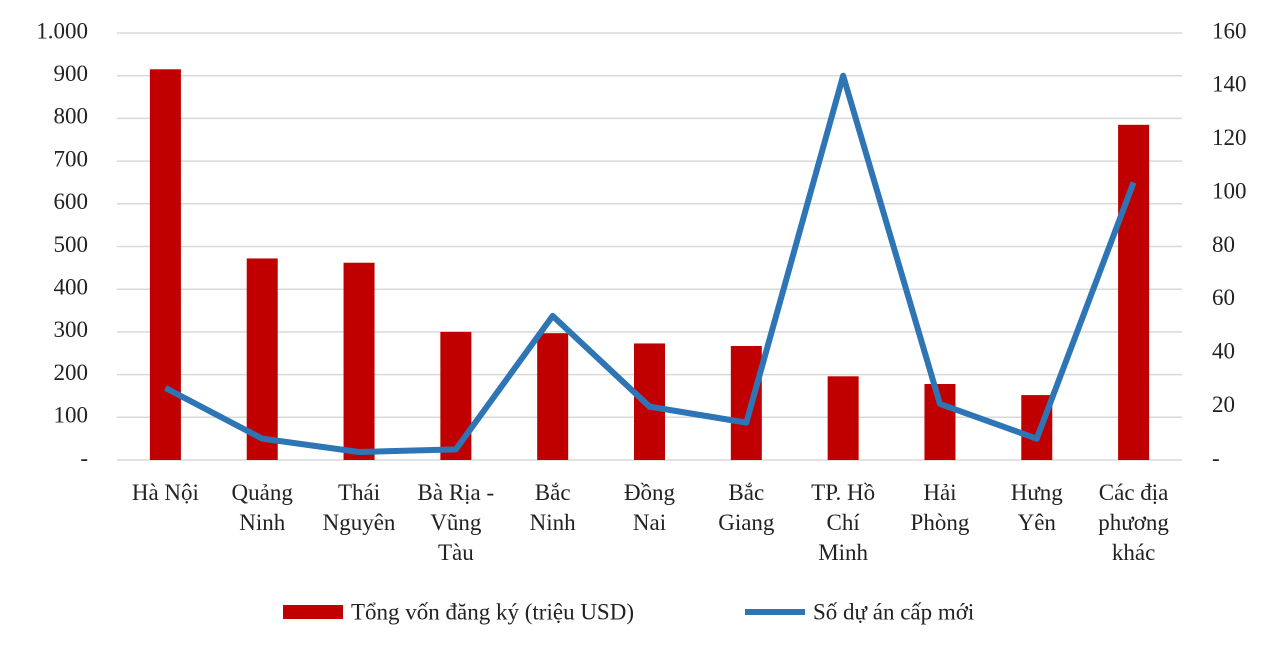 This screenshot has width=1279, height=650. I want to click on x-tick-label: TP. Hồ Chí Minh, so click(843, 522).